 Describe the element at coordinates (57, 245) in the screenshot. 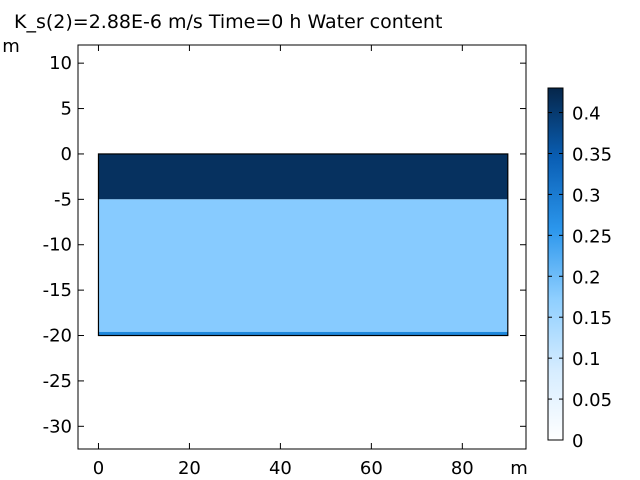

I see `y-tick-label: -10` at that location.